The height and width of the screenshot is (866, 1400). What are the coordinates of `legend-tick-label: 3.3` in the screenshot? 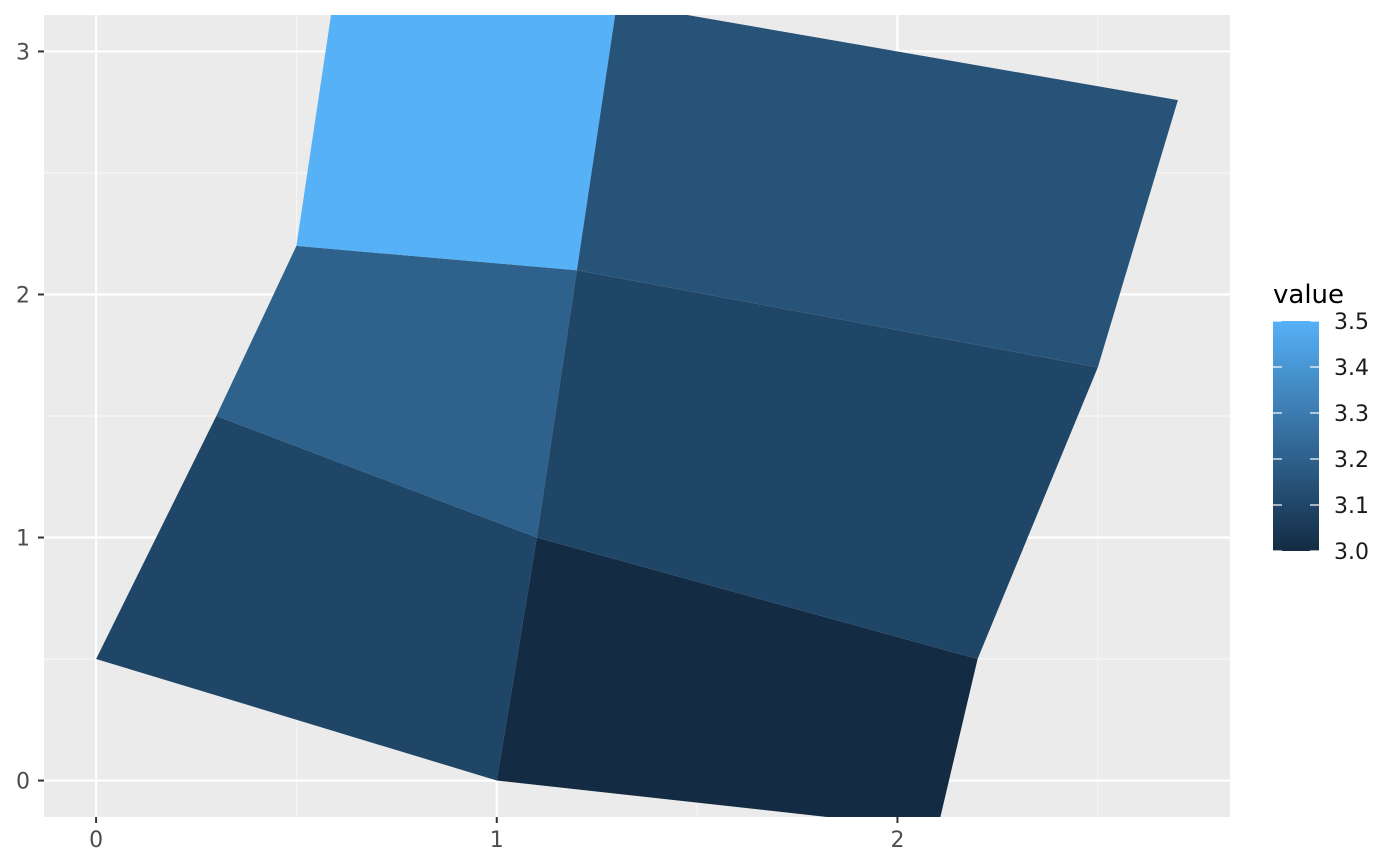 It's located at (1351, 414).